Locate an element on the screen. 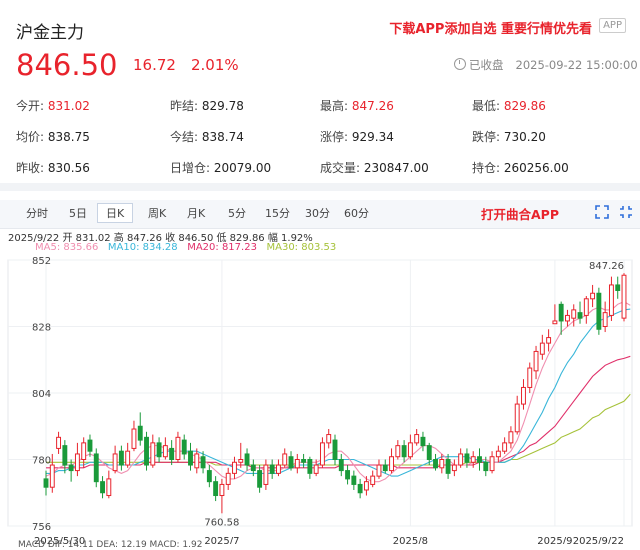 This screenshot has height=550, width=640. stat-label: 昨收: is located at coordinates (30, 168).